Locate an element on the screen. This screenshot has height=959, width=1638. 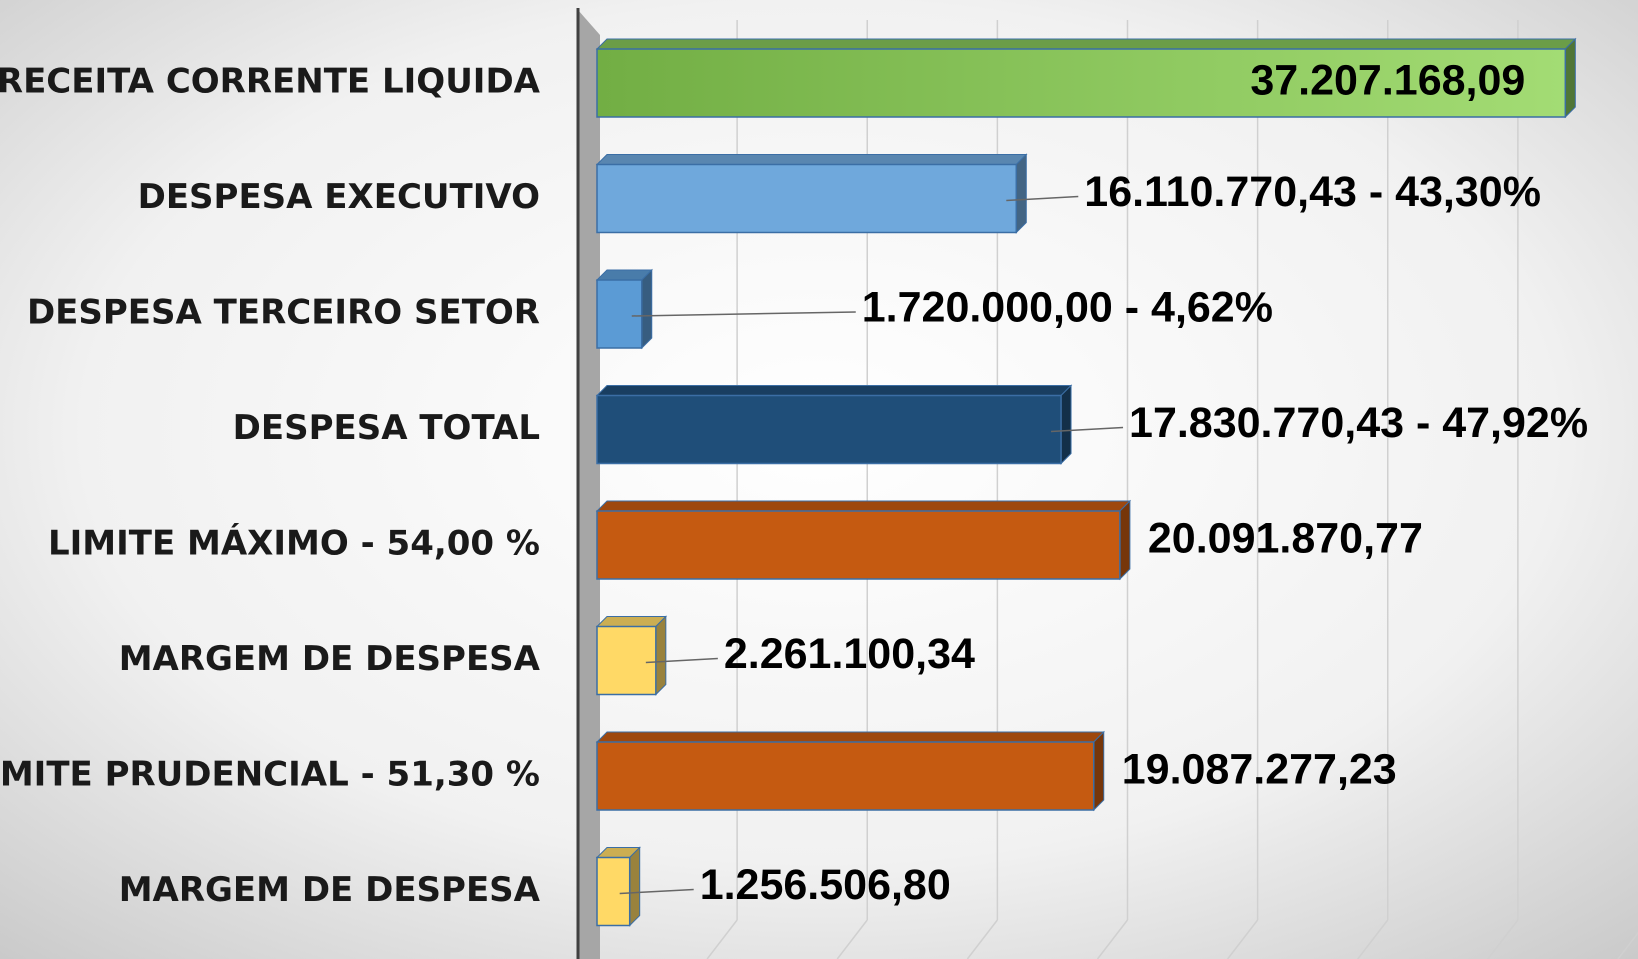
axis-wall is located at coordinates (589, 484).